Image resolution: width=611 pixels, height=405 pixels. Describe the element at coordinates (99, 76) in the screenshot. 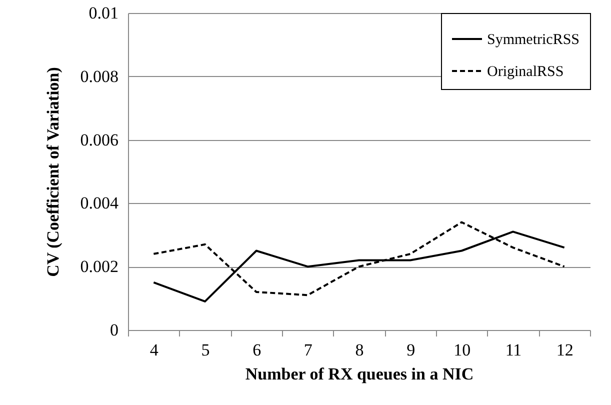

I see `y-tick-label: 0.008` at that location.